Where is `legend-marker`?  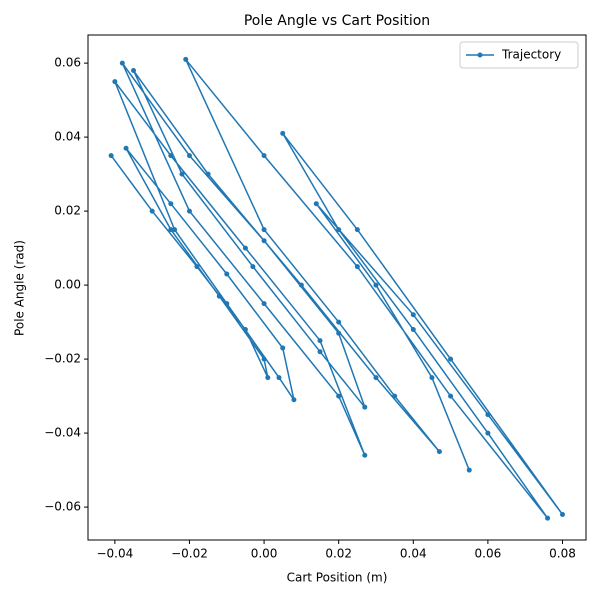
legend-marker is located at coordinates (480, 55).